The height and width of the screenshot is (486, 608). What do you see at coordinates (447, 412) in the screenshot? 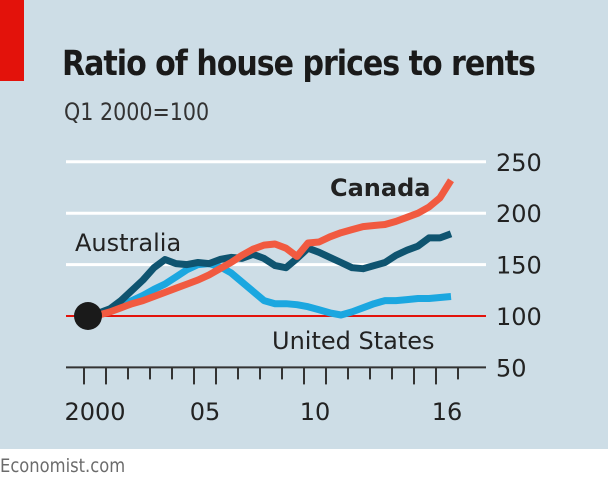
I see `x-tick-label-16: 16` at bounding box center [447, 412].